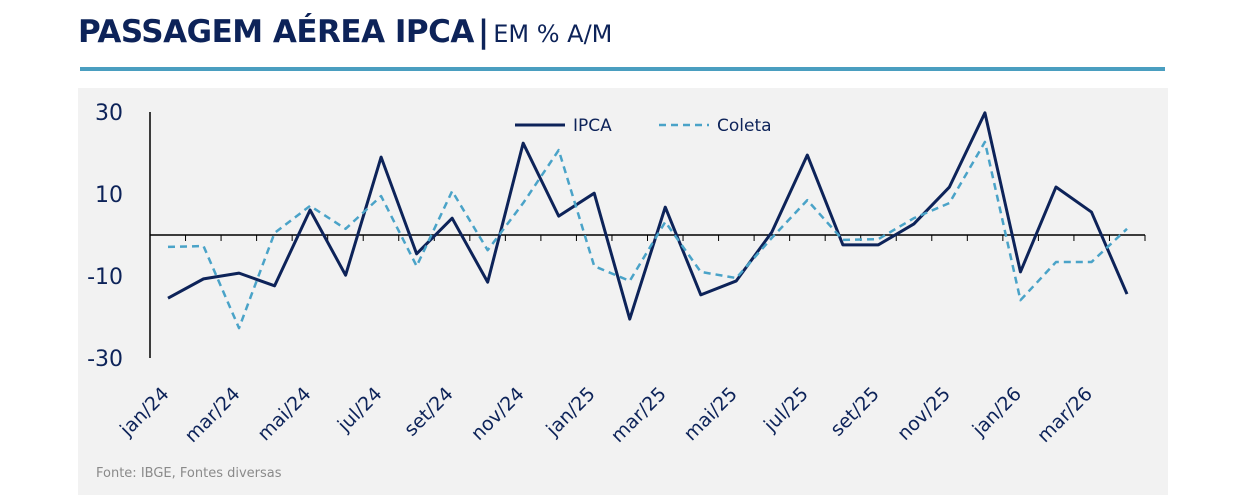 The image size is (1240, 500). I want to click on legend-label: Coleta, so click(744, 126).